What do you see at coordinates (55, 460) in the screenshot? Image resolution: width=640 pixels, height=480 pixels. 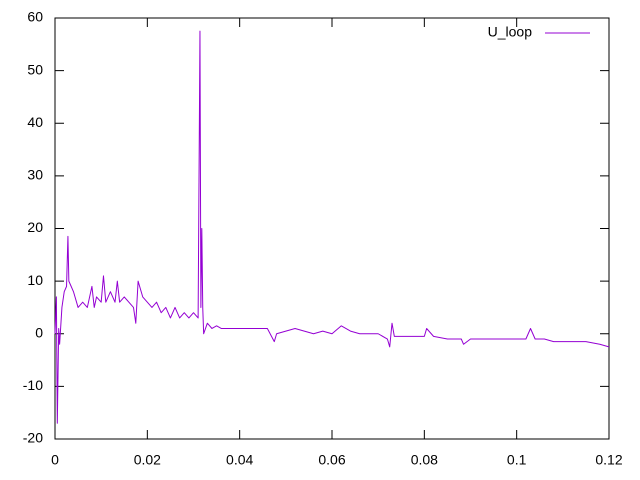 I see `x-tick-label: 0` at bounding box center [55, 460].